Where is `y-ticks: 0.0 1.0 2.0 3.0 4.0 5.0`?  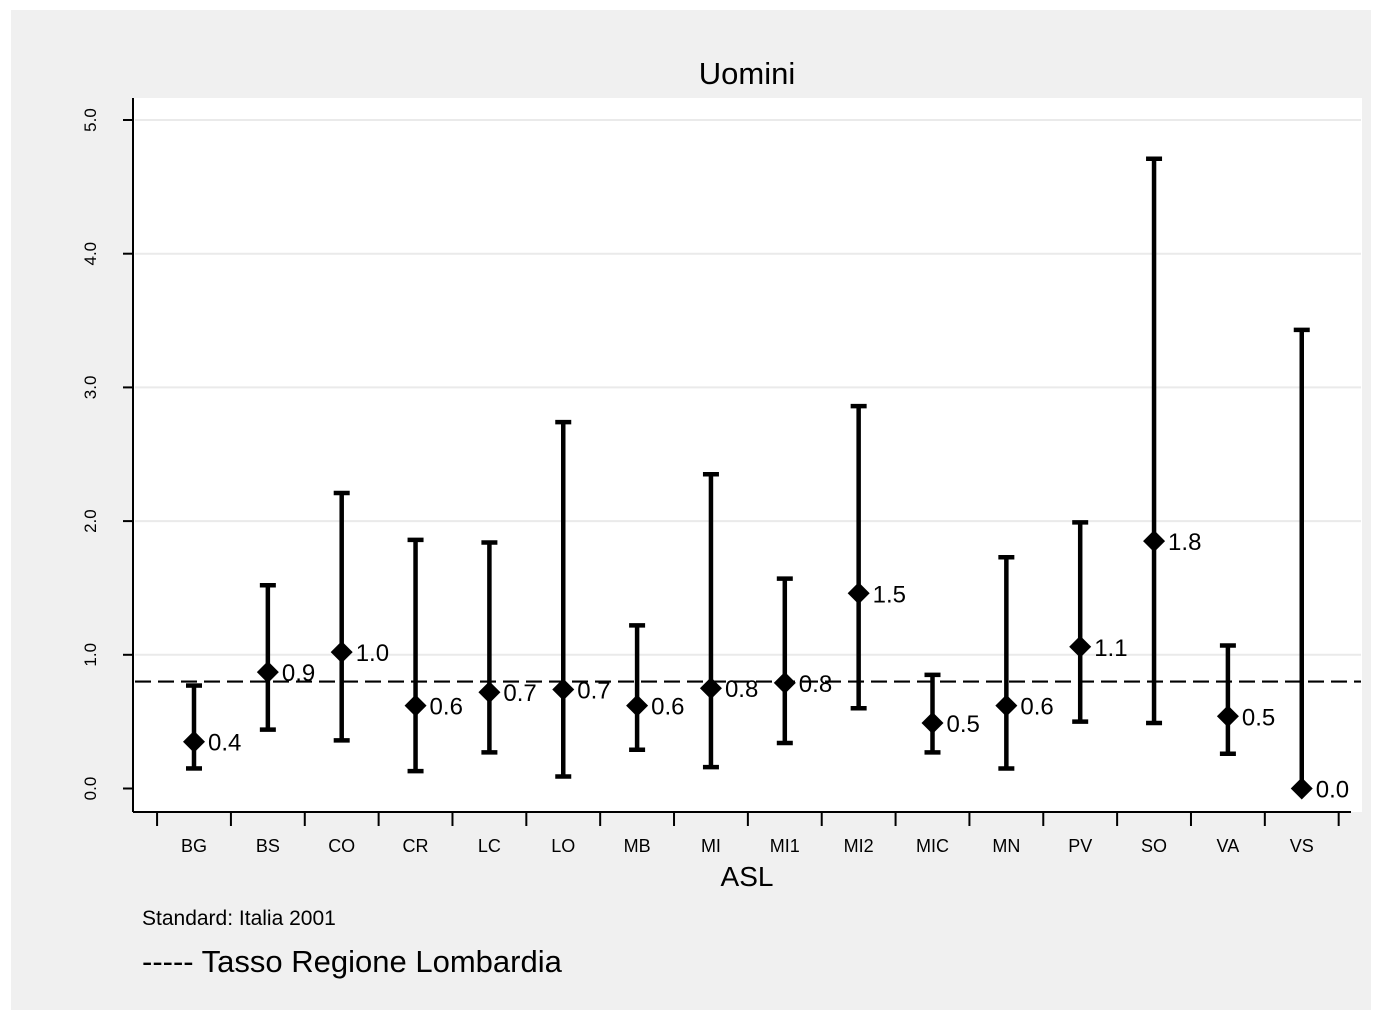
y-ticks: 0.0 1.0 2.0 3.0 4.0 5.0 is located at coordinates (107, 454).